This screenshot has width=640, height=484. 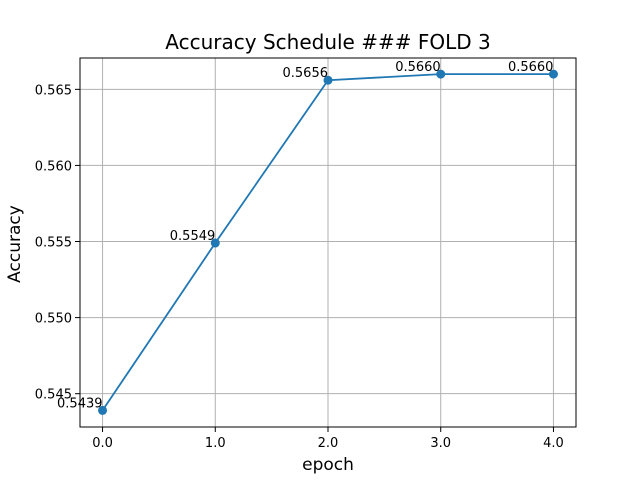 What do you see at coordinates (327, 42) in the screenshot?
I see `chart-title: Accuracy Schedule ### FOLD 3` at bounding box center [327, 42].